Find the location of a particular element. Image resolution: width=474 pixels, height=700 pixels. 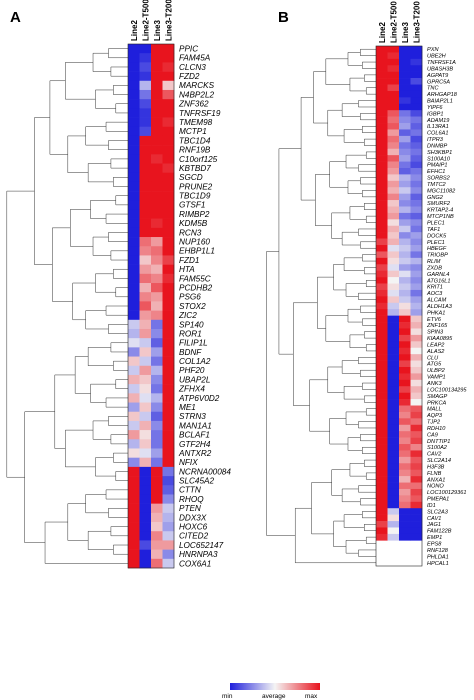

gene-label: SORBS2 is located at coordinates (439, 179).